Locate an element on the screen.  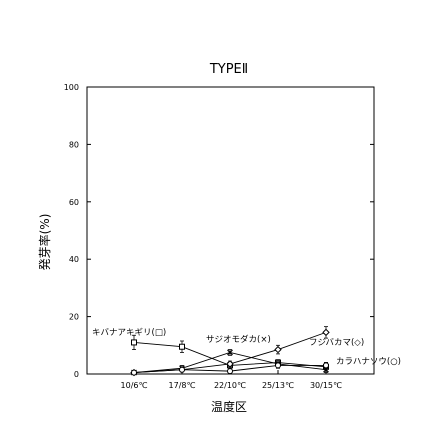
series-label: キバナアキギリ(□) is located at coordinates (129, 333).